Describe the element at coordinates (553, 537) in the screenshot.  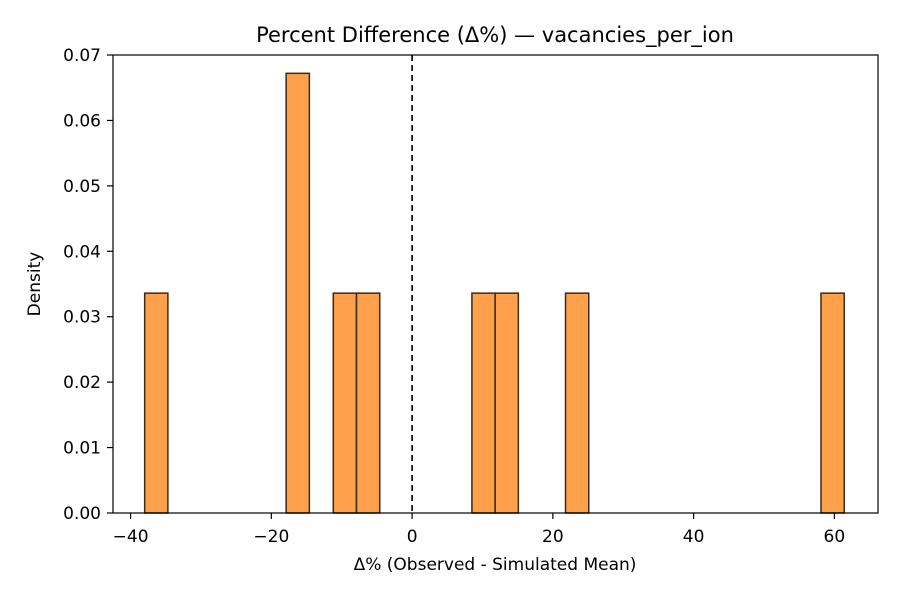
I see `x-tick-label: 20` at that location.